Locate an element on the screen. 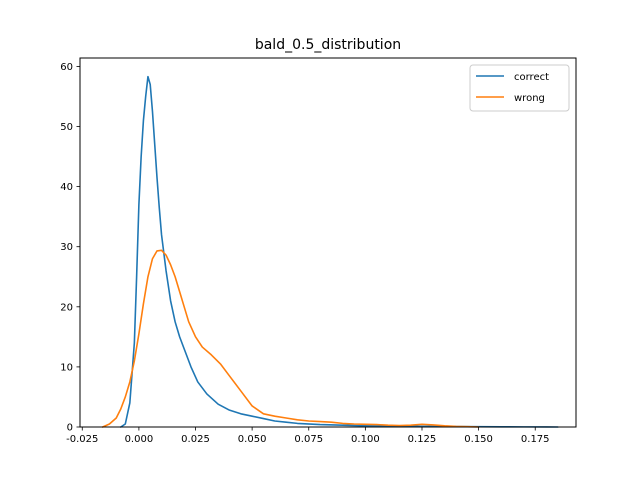  x-tick-label: 0.050 is located at coordinates (252, 439).